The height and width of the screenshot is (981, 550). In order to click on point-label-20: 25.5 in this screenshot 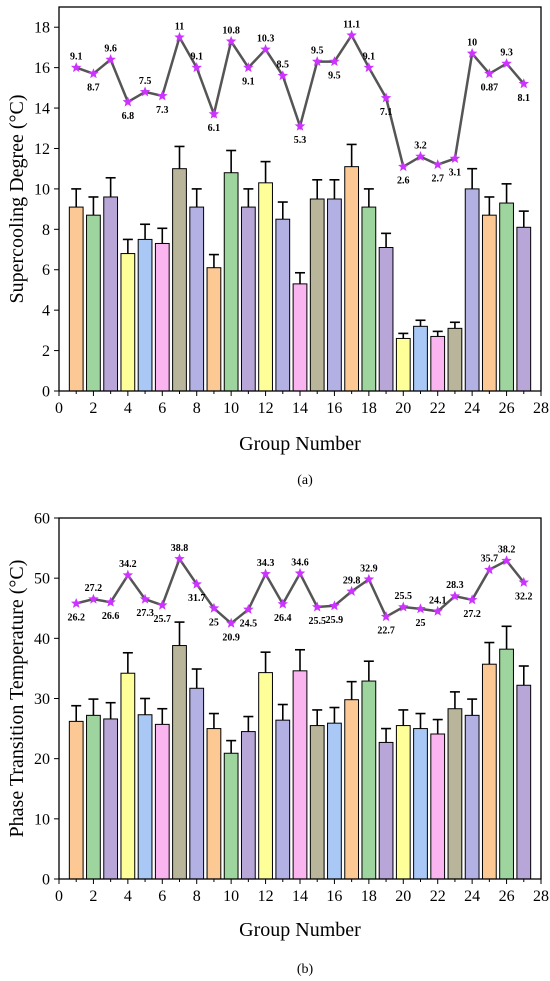, I will do `click(404, 596)`.